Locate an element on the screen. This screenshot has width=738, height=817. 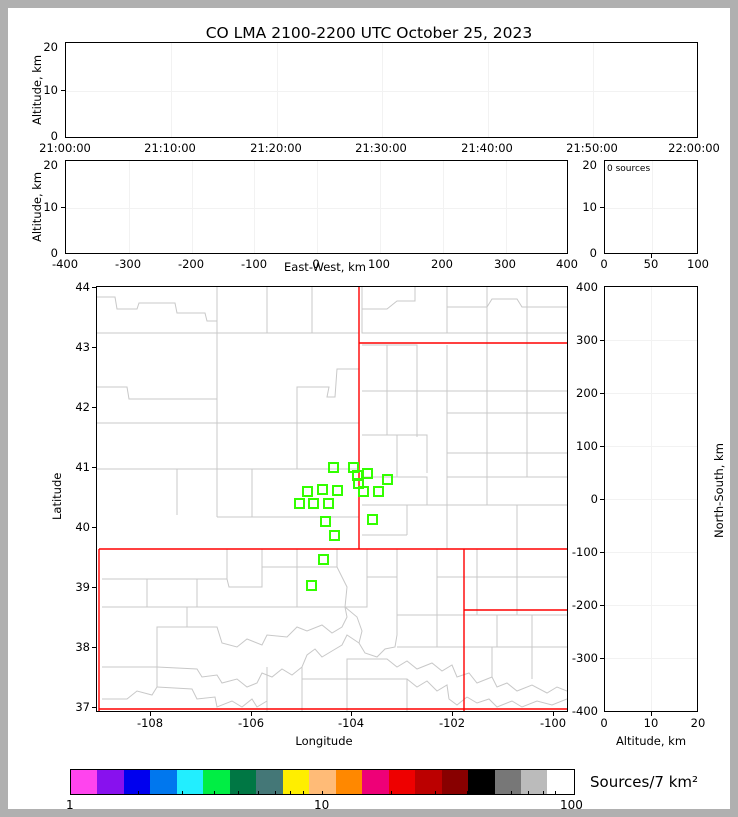
xtick-label: -106 is located at coordinates (251, 723).